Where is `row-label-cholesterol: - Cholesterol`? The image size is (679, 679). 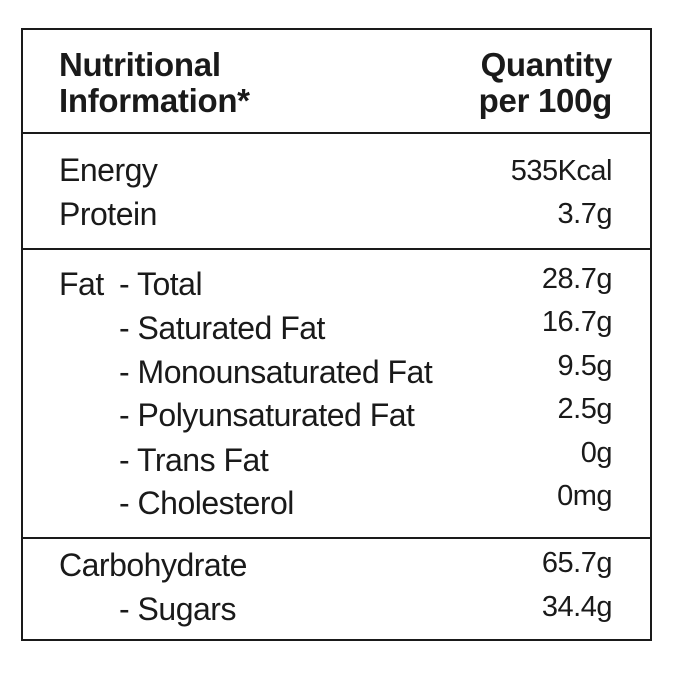 row-label-cholesterol: - Cholesterol is located at coordinates (206, 503).